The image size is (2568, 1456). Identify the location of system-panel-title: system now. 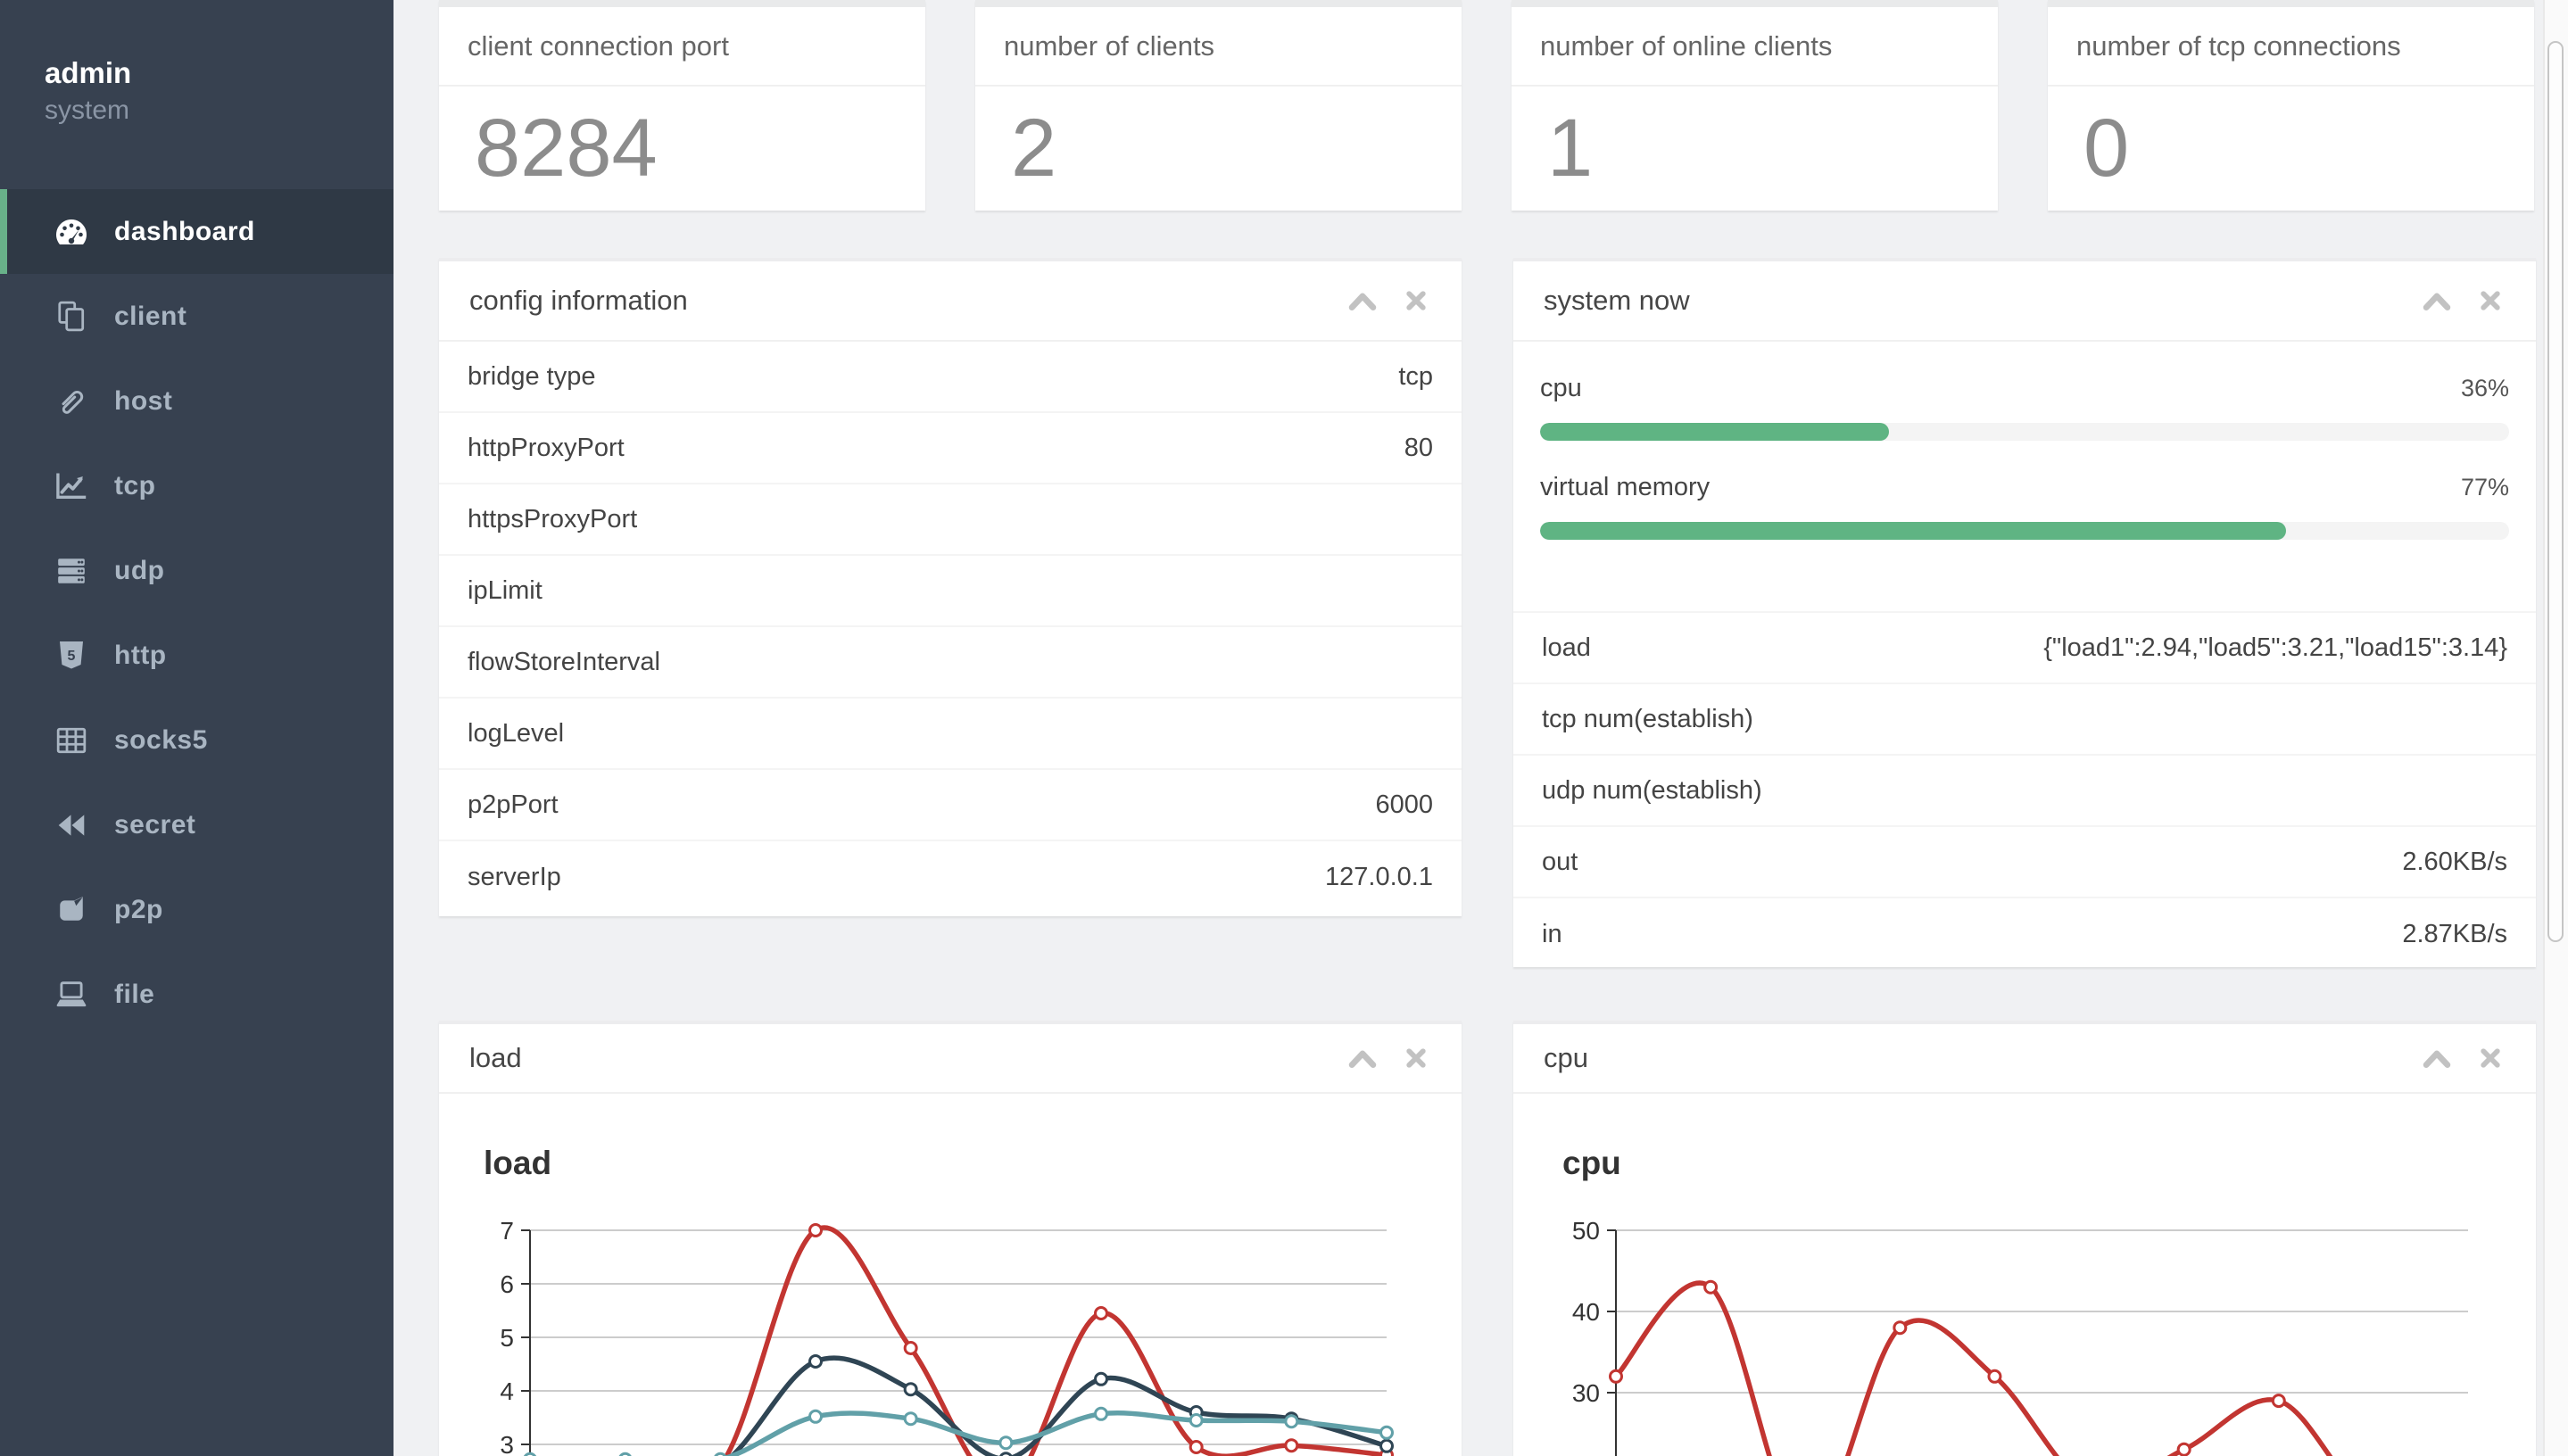
(1617, 300).